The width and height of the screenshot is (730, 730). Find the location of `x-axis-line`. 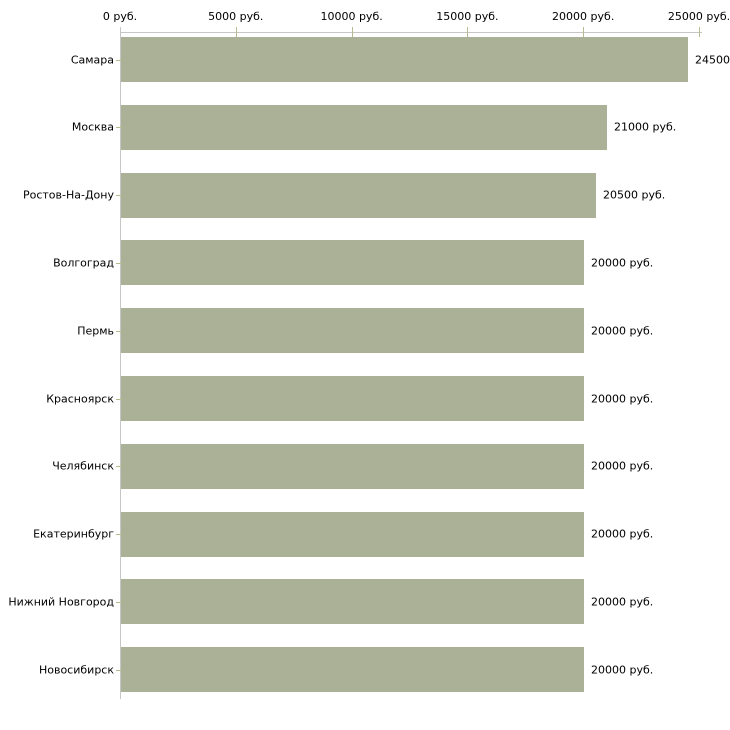

x-axis-line is located at coordinates (411, 32).